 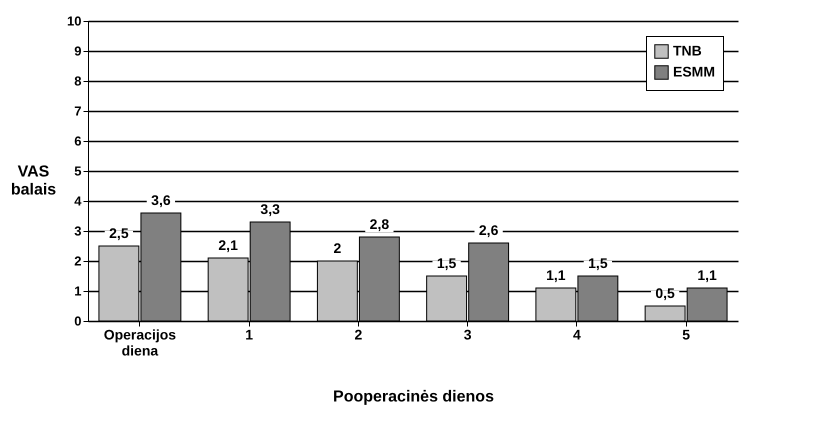 I want to click on y-tick-label: 10, so click(x=74, y=21).